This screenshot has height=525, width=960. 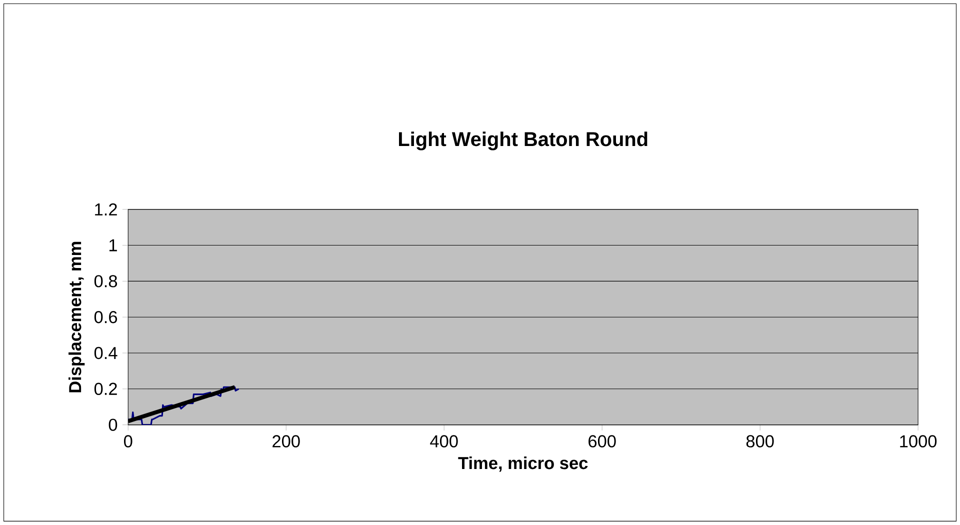 What do you see at coordinates (76, 317) in the screenshot?
I see `y-axis-title: Displacement, mm` at bounding box center [76, 317].